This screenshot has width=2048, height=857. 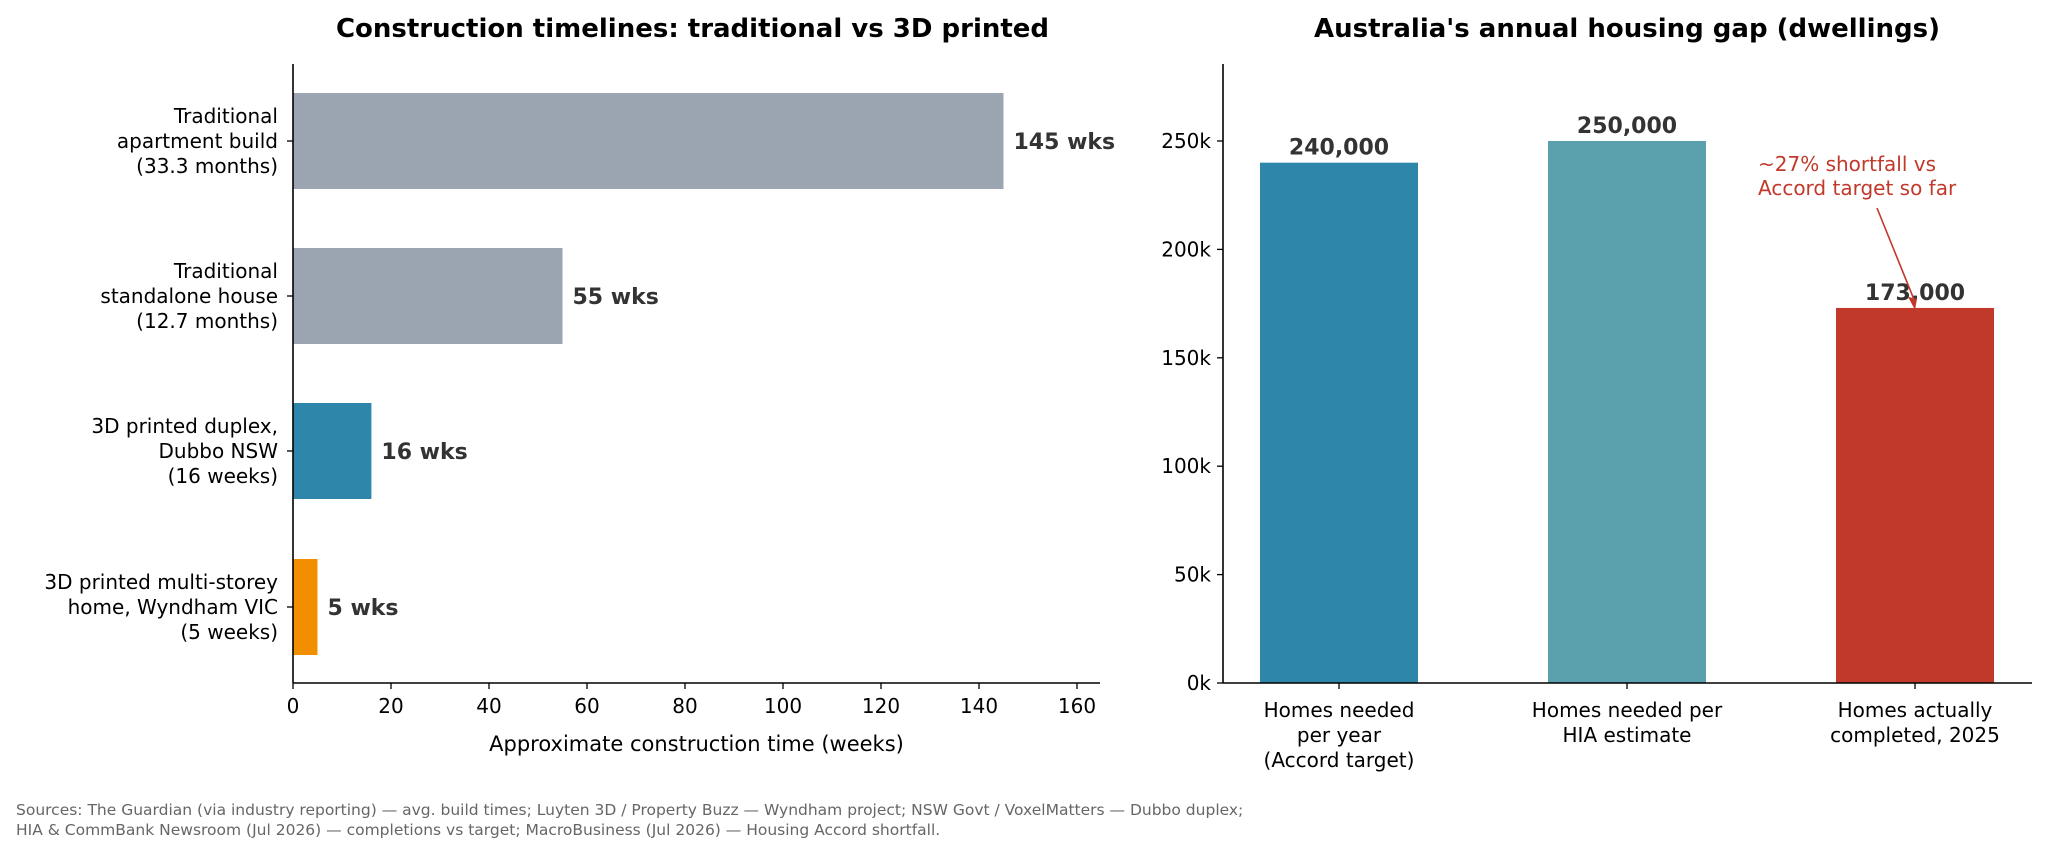 I want to click on bar-value-label-3: 5 wks, so click(x=363, y=608).